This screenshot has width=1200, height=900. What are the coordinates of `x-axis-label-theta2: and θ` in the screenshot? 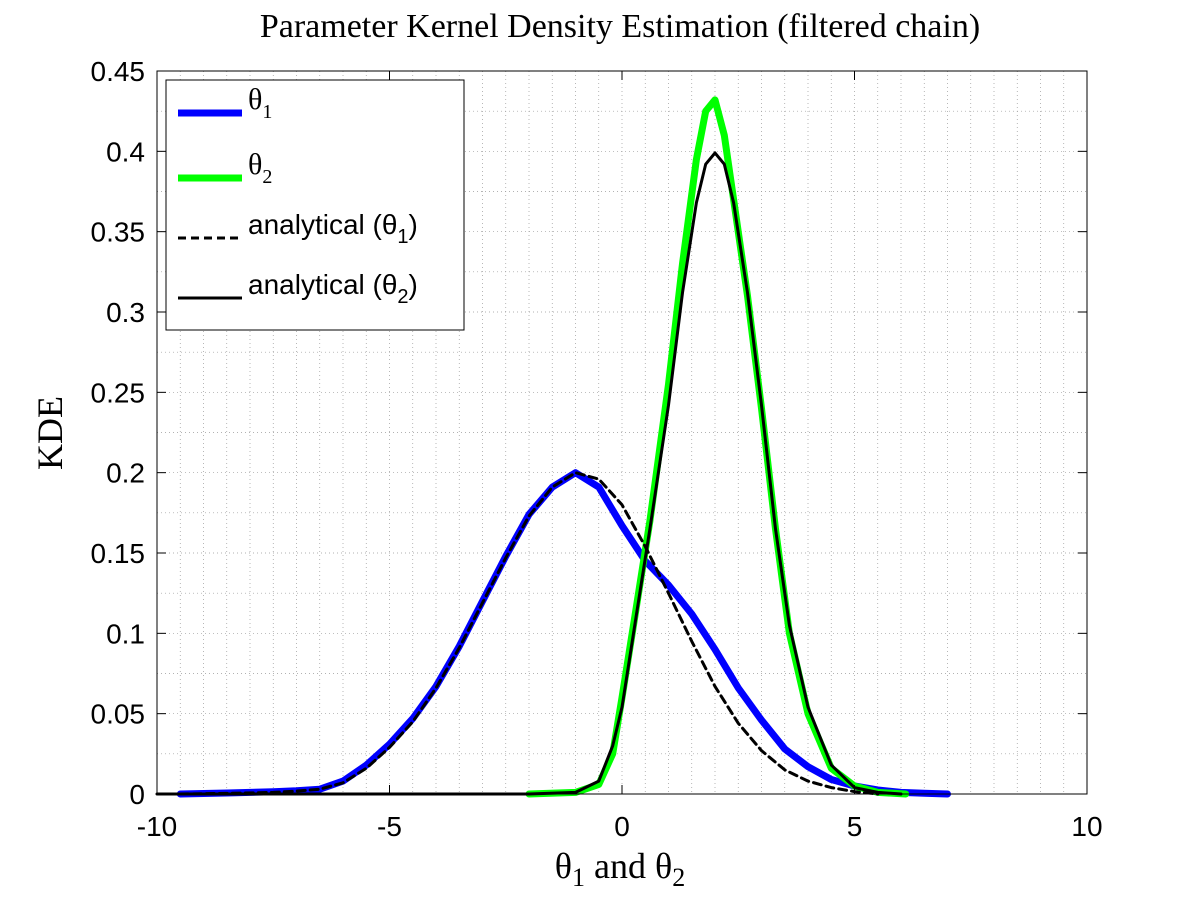 It's located at (628, 866).